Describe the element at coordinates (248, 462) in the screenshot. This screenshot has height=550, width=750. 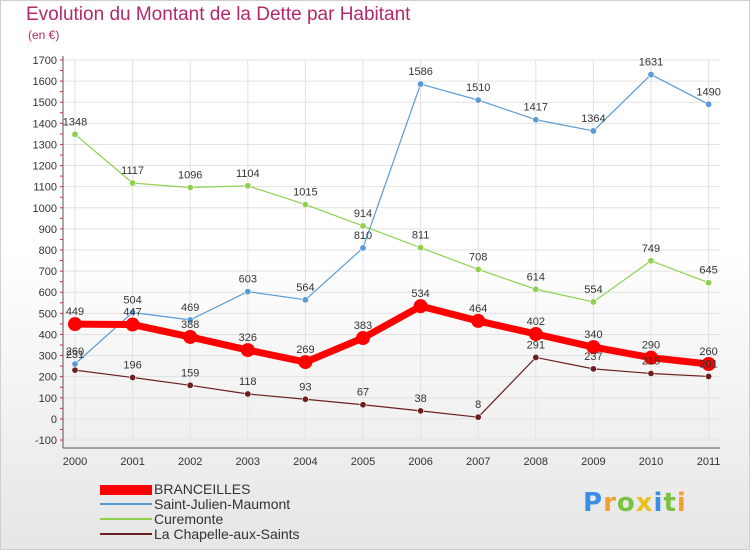
I see `x-tick-label: 2003` at that location.